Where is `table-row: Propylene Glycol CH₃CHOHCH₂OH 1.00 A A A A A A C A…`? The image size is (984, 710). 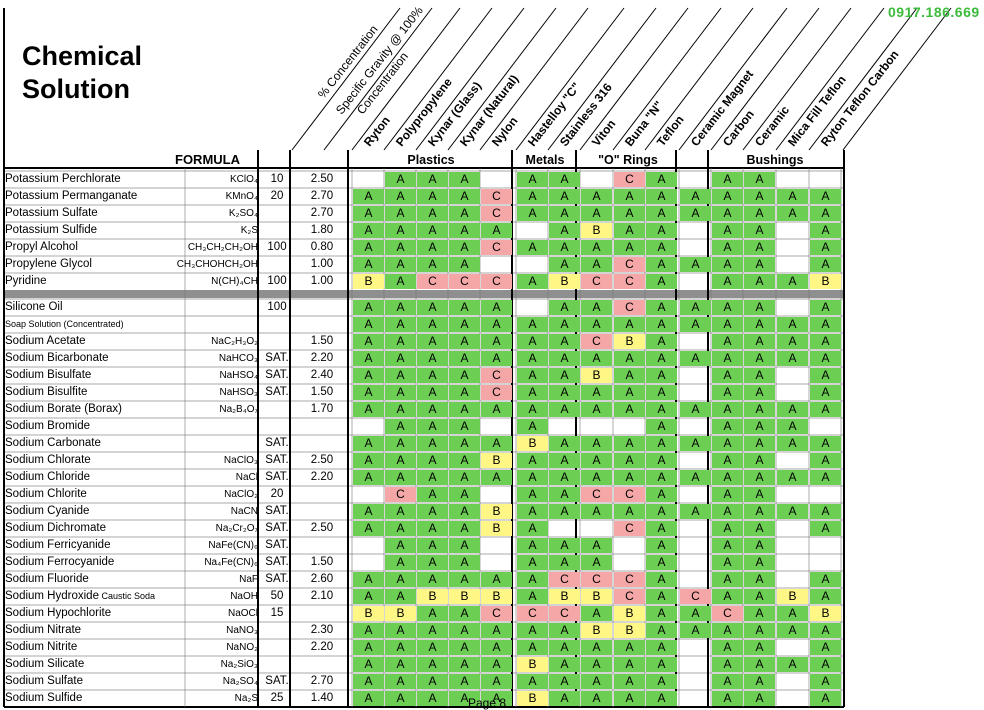 table-row: Propylene Glycol CH₃CHOHCH₂OH 1.00 A A A A A A C A… is located at coordinates (424, 264).